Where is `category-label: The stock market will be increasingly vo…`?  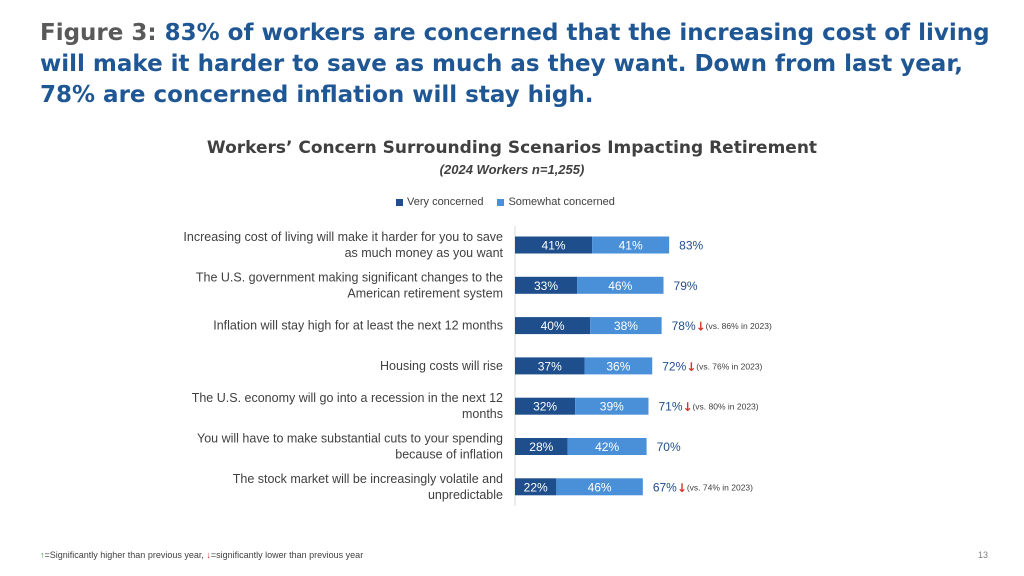 category-label: The stock market will be increasingly vo… is located at coordinates (368, 487).